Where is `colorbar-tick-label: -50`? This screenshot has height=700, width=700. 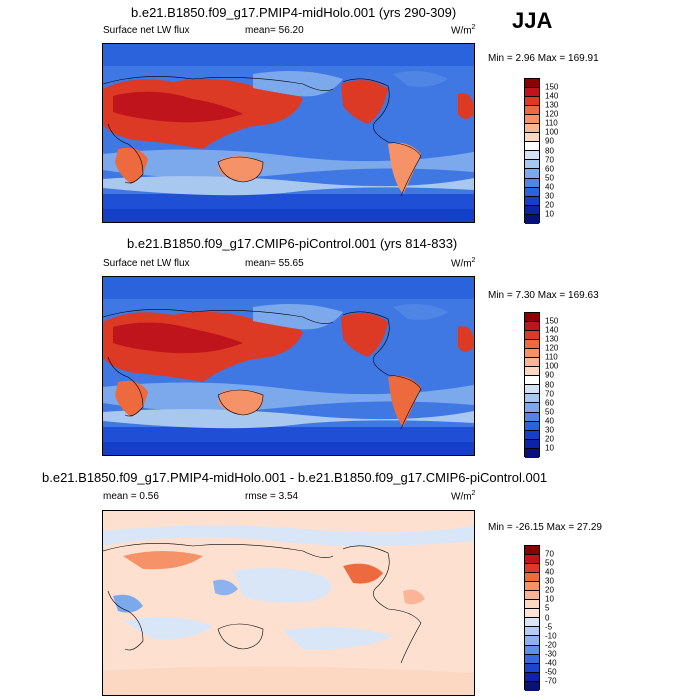
colorbar-tick-label: -50 is located at coordinates (551, 672).